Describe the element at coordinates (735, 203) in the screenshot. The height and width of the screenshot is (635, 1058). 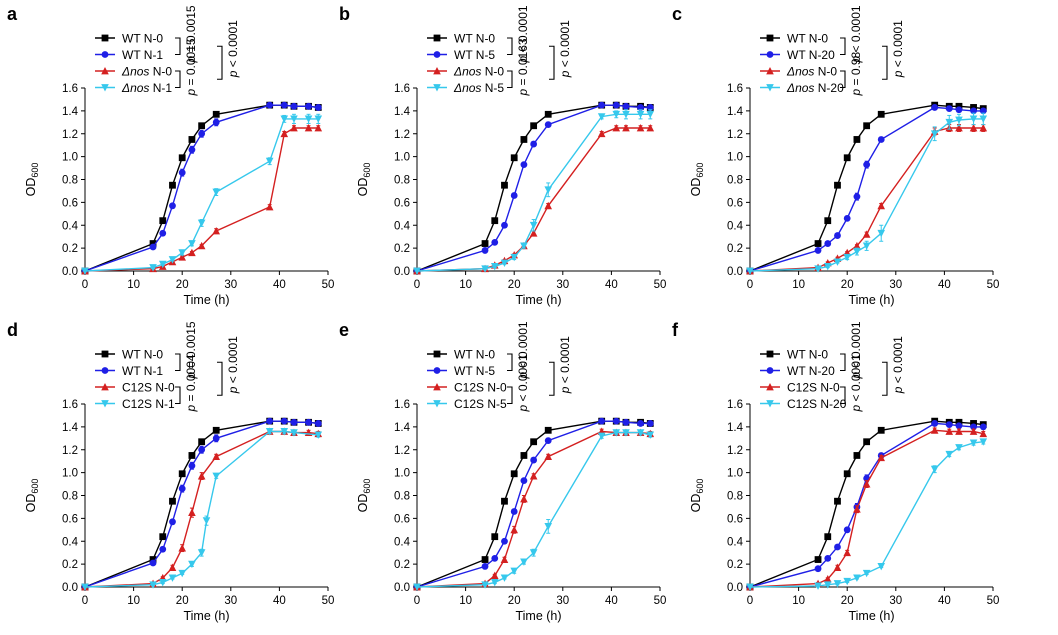
I see `y-tick-label: 0.6` at that location.